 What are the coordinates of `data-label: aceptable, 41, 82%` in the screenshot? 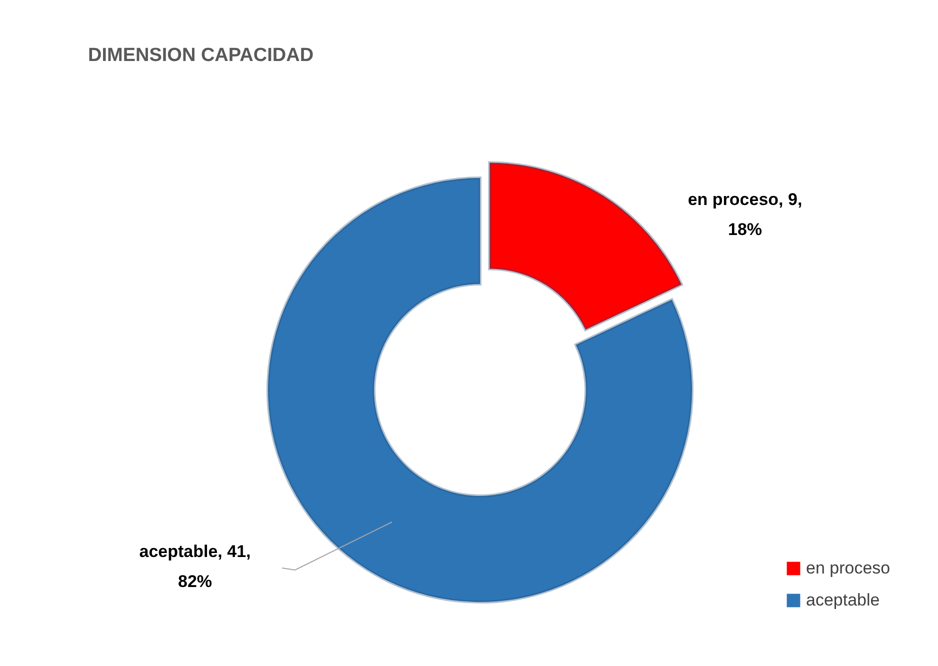 It's located at (195, 566).